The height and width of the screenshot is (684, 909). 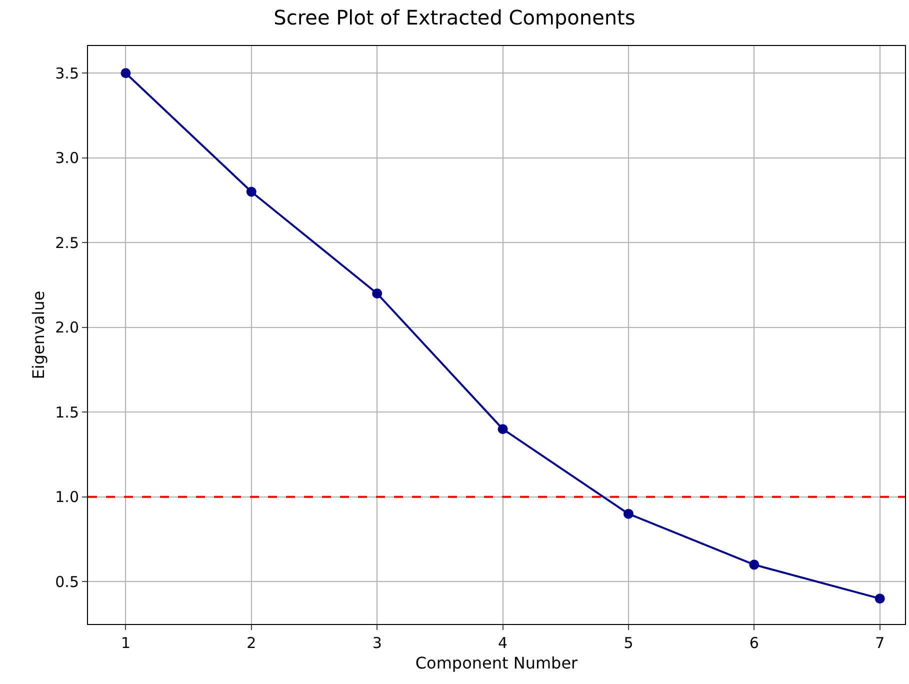 I want to click on y-tick-label: 0.5, so click(x=67, y=581).